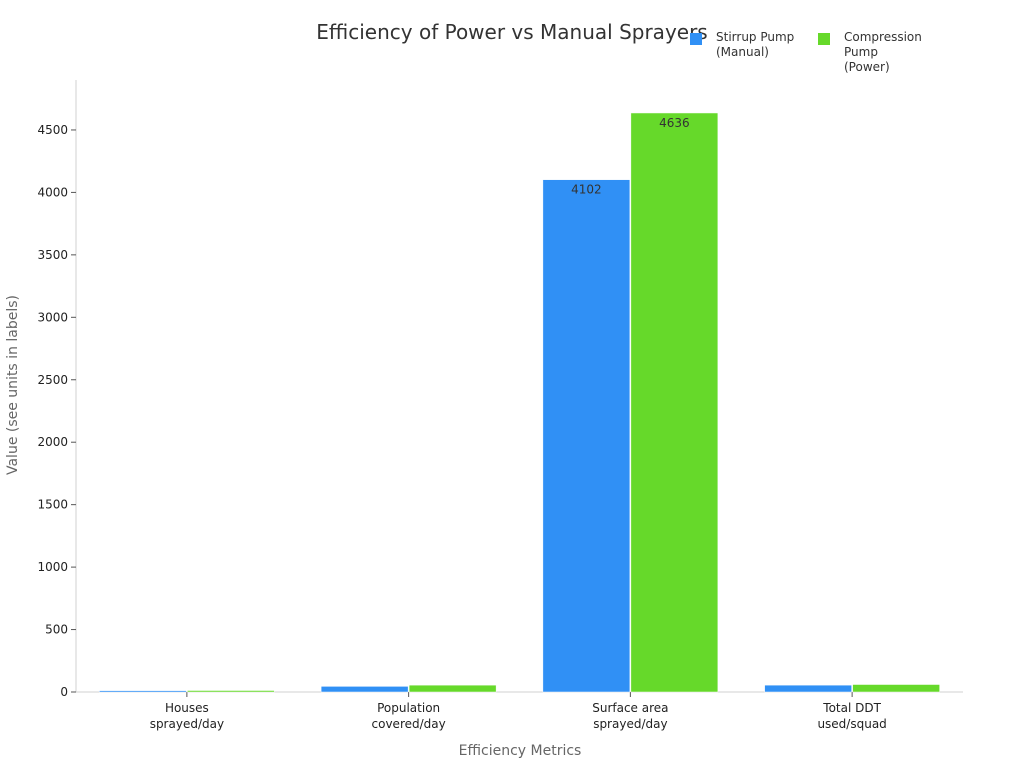 The width and height of the screenshot is (1024, 768). I want to click on y-tick-label: 1500, so click(52, 505).